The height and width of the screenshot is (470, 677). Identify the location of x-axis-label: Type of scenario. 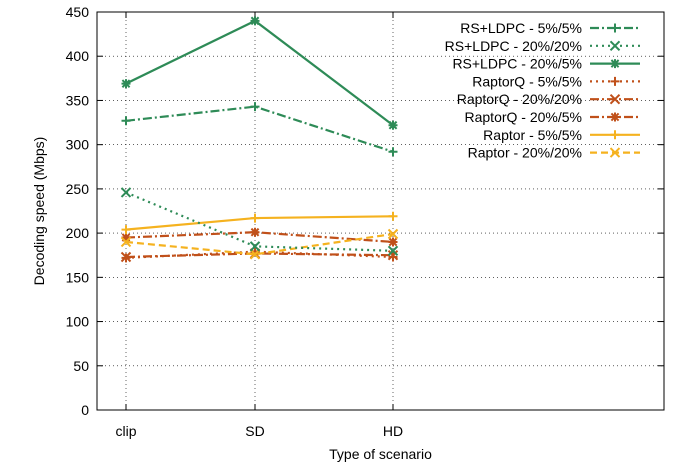
(380, 454).